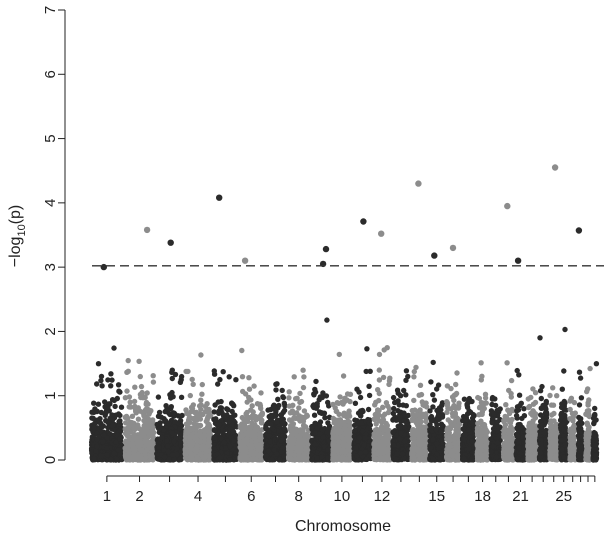 The image size is (608, 538). What do you see at coordinates (50, 138) in the screenshot?
I see `y-tick-label: 5` at bounding box center [50, 138].